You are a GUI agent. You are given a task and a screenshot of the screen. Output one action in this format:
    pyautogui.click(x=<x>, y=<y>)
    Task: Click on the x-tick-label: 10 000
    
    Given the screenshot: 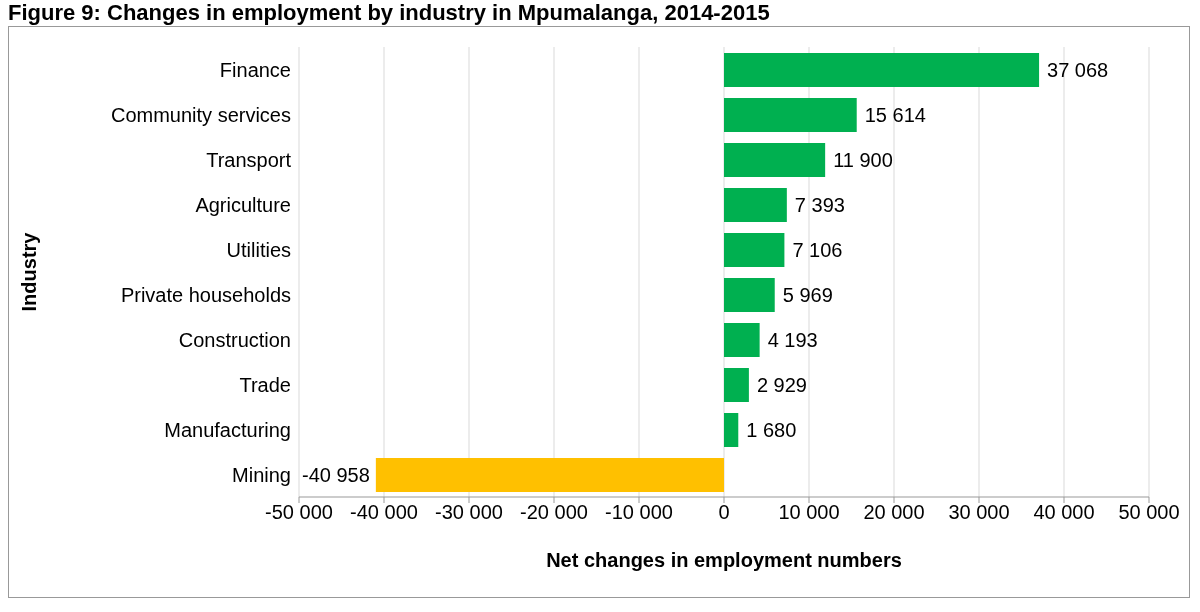 What is the action you would take?
    pyautogui.click(x=809, y=512)
    